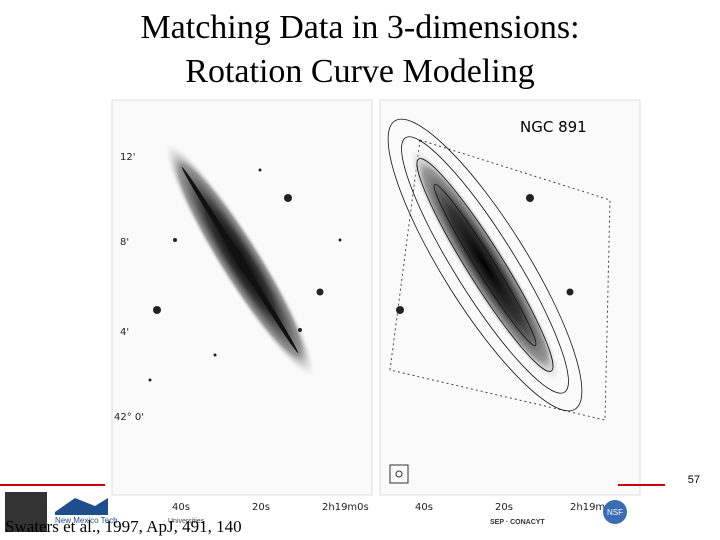  Describe the element at coordinates (359, 27) in the screenshot. I see `title-line: Matching Data in 3-dimensions:` at that location.